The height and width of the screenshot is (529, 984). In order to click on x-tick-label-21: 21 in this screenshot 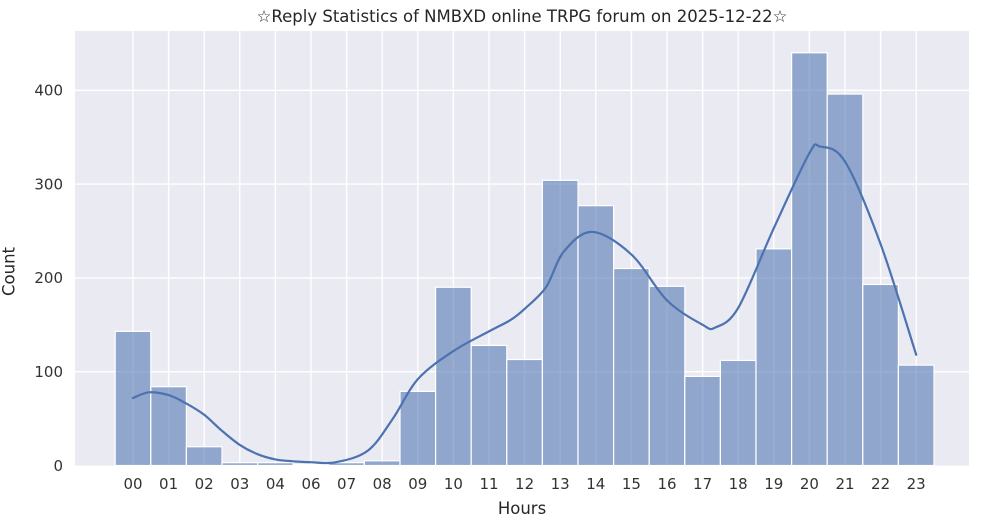, I will do `click(844, 484)`.